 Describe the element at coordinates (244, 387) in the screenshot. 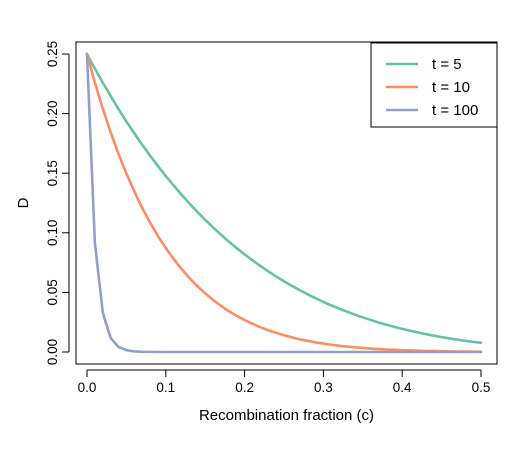

I see `x-tick-label: 0.2` at that location.